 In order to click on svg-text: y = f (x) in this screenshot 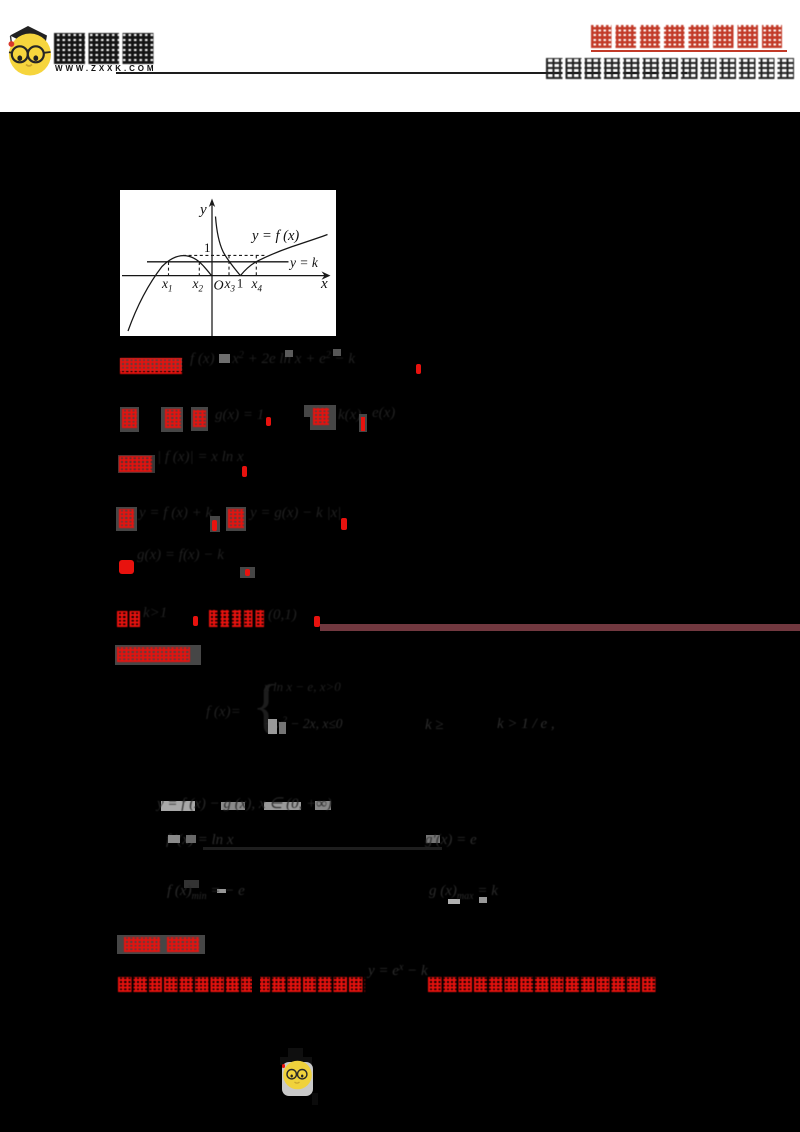, I will do `click(274, 236)`.